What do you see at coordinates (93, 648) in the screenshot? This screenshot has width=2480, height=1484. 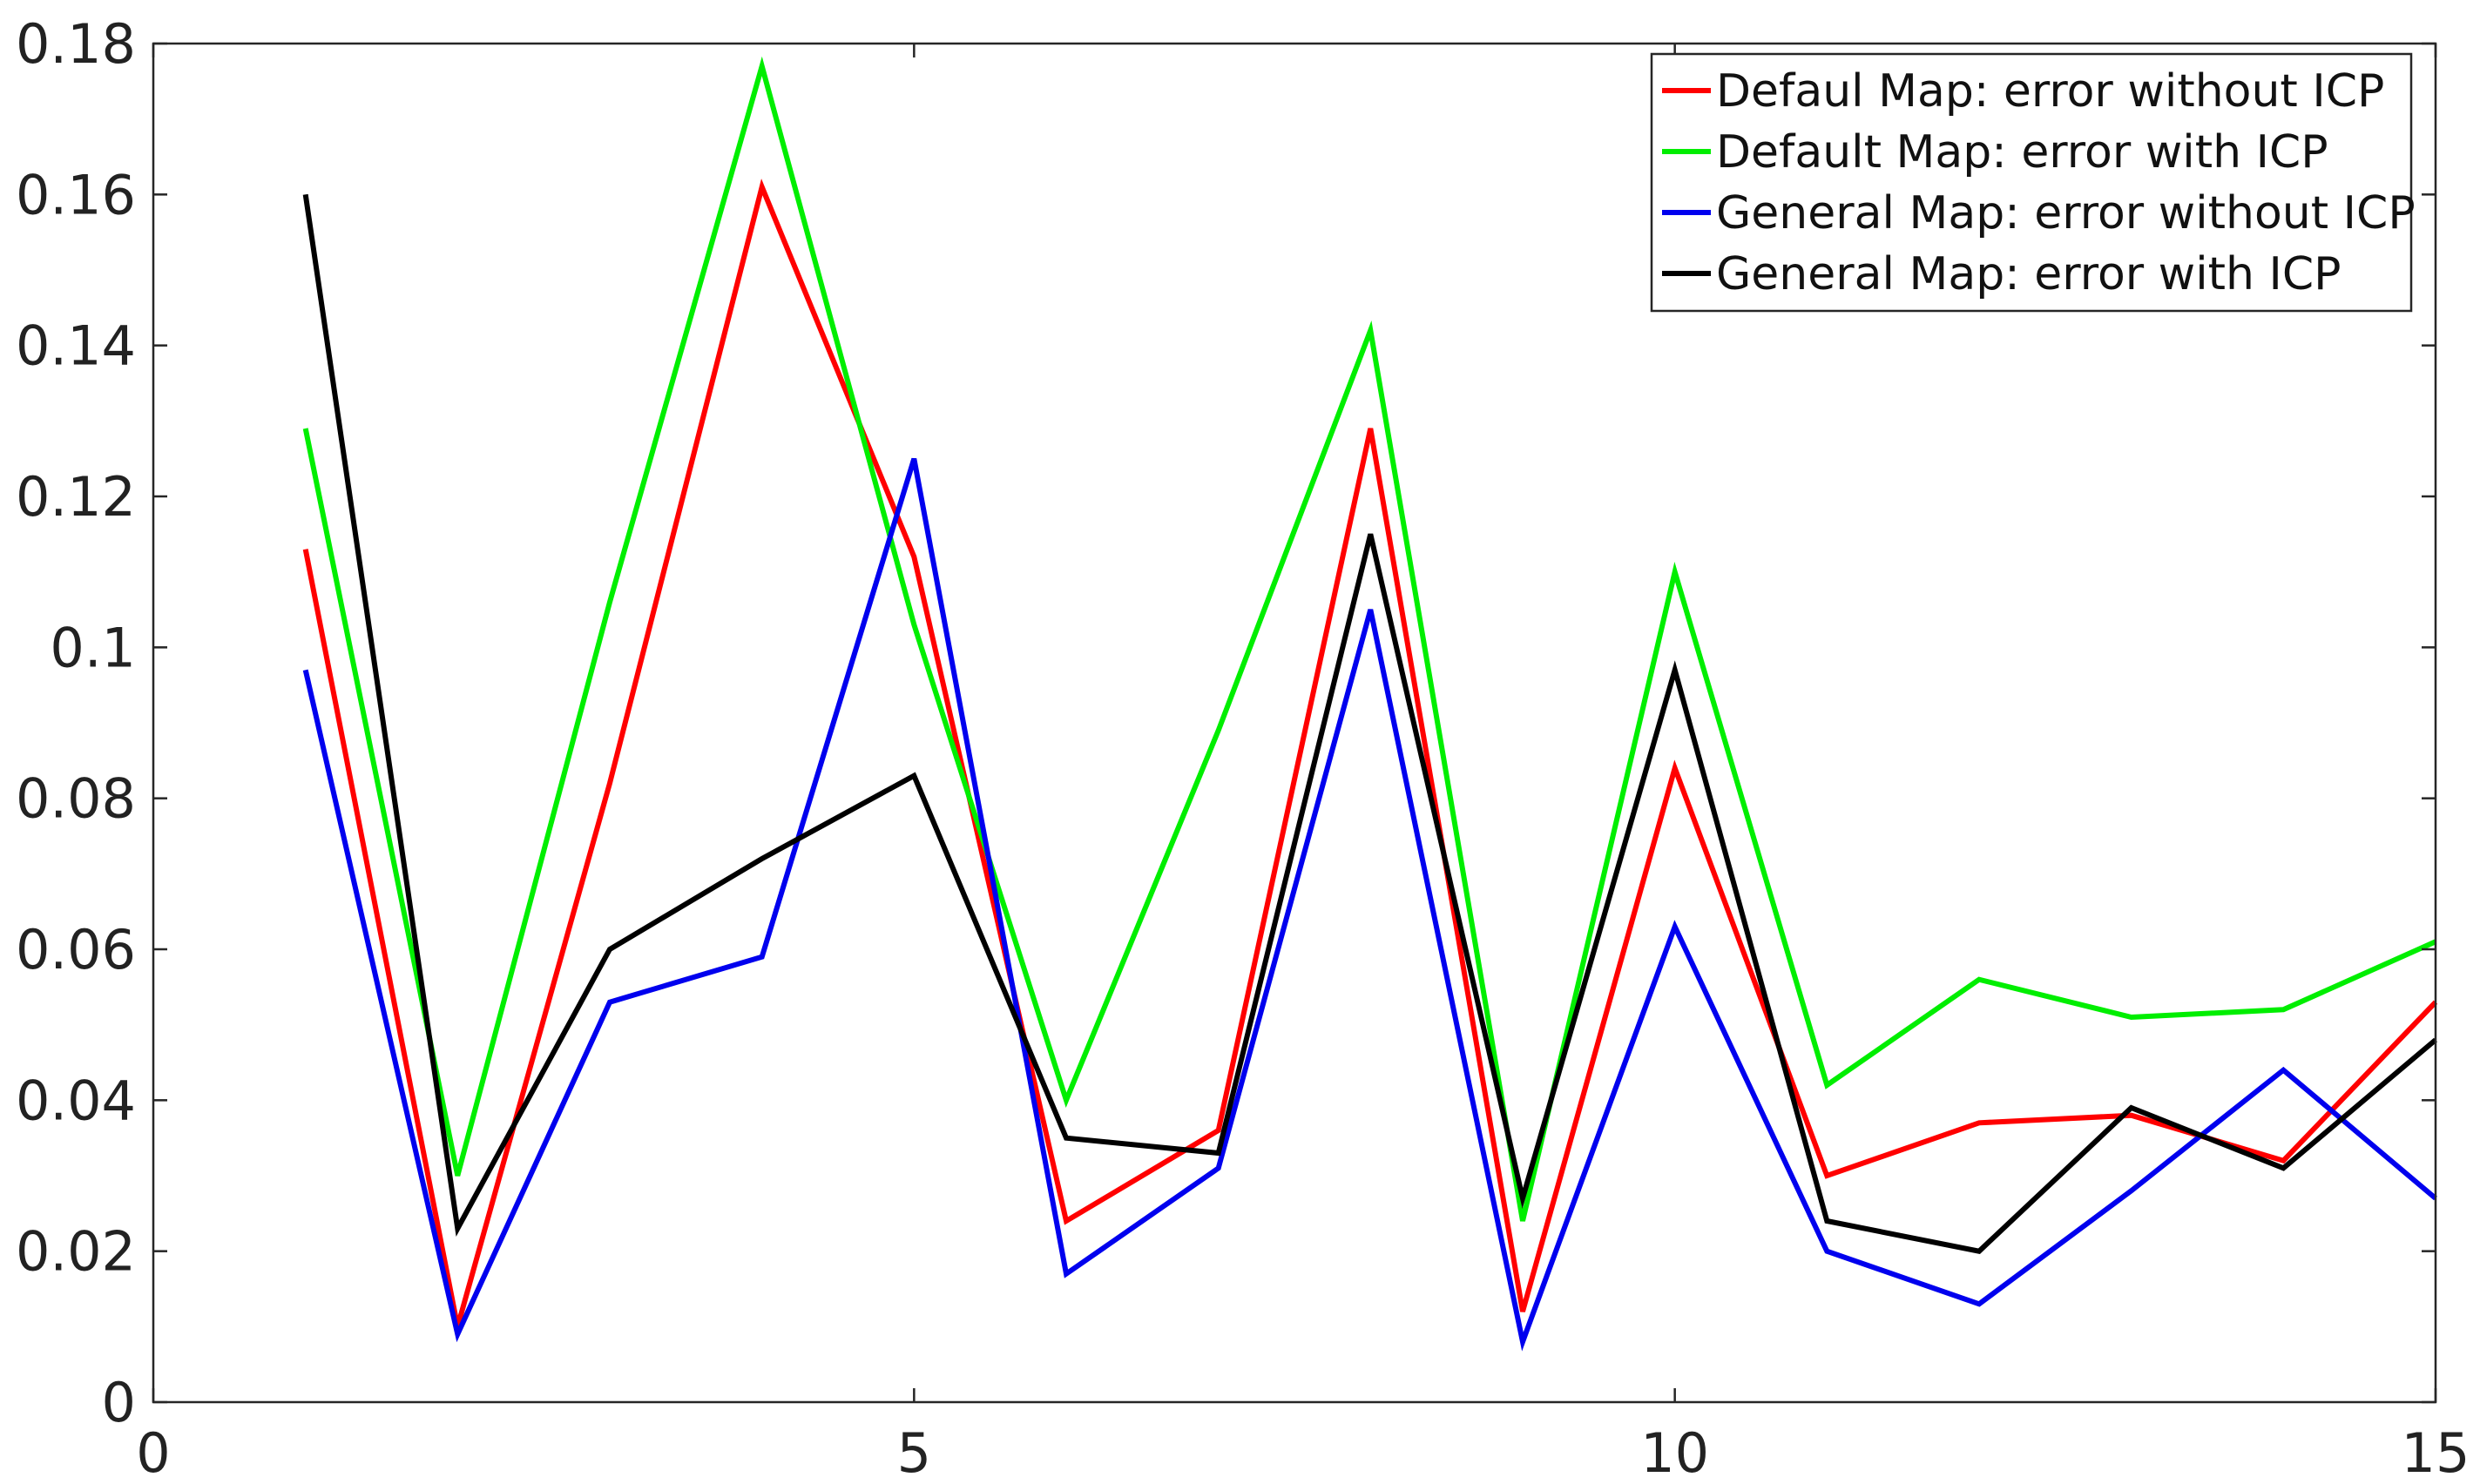 I see `y-tick-label: 0.1` at bounding box center [93, 648].